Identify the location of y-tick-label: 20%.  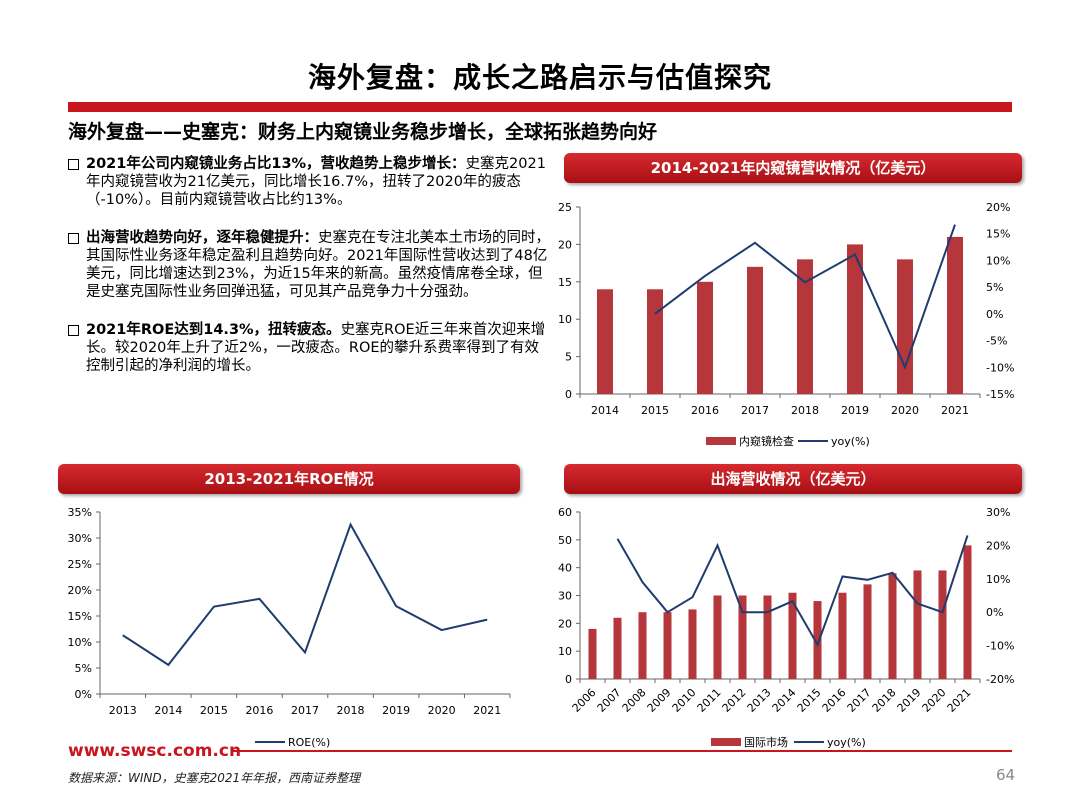
(80, 590).